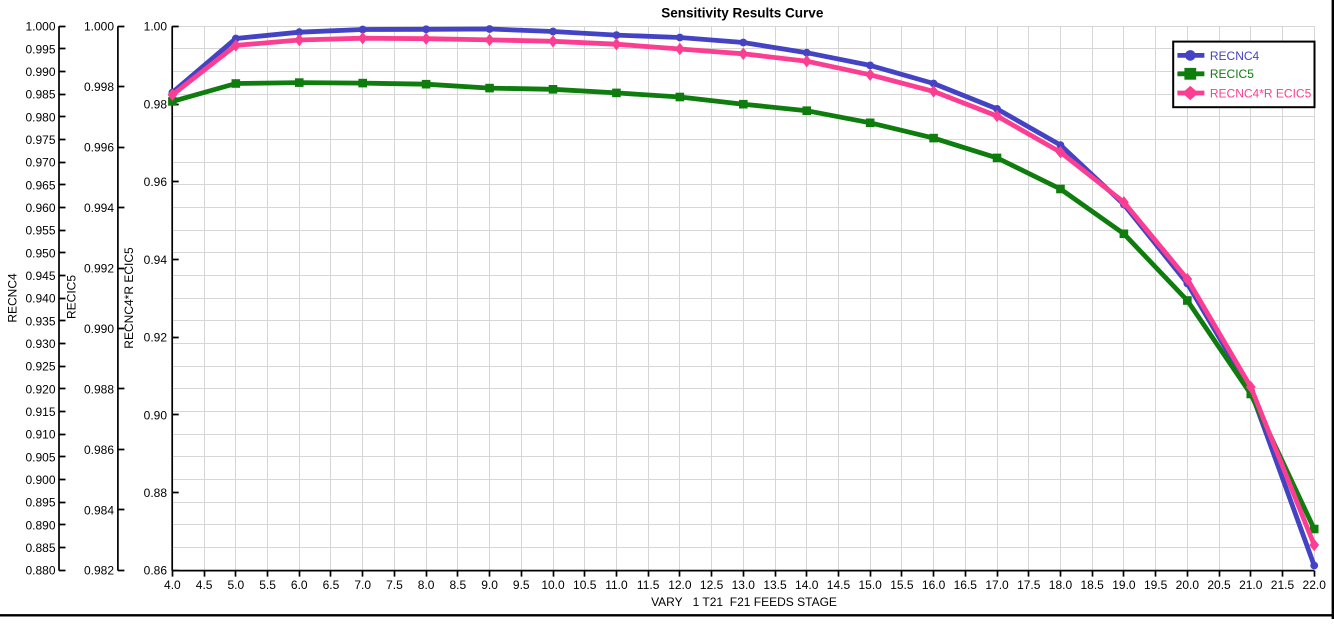 Image resolution: width=1334 pixels, height=624 pixels. What do you see at coordinates (156, 260) in the screenshot?
I see `svg-text: 0.94` at bounding box center [156, 260].